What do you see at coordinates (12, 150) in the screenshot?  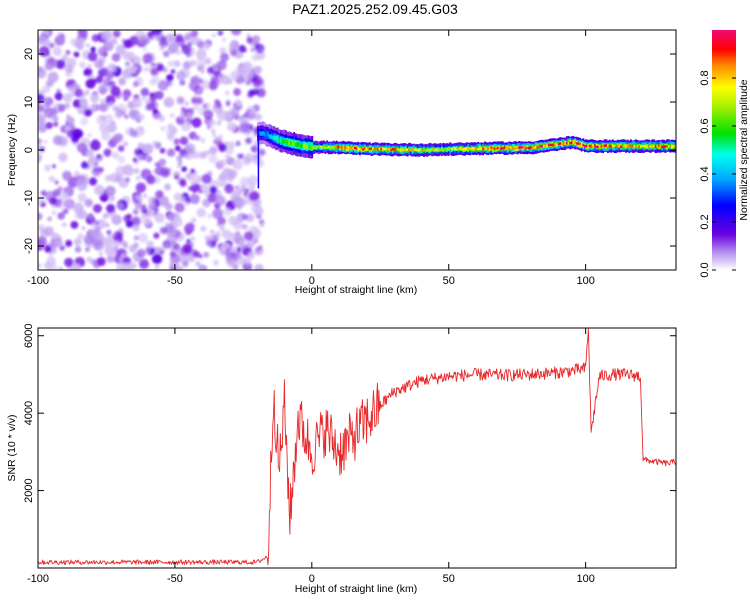 I see `spectrogram-y-label: Frequency (Hz)` at bounding box center [12, 150].